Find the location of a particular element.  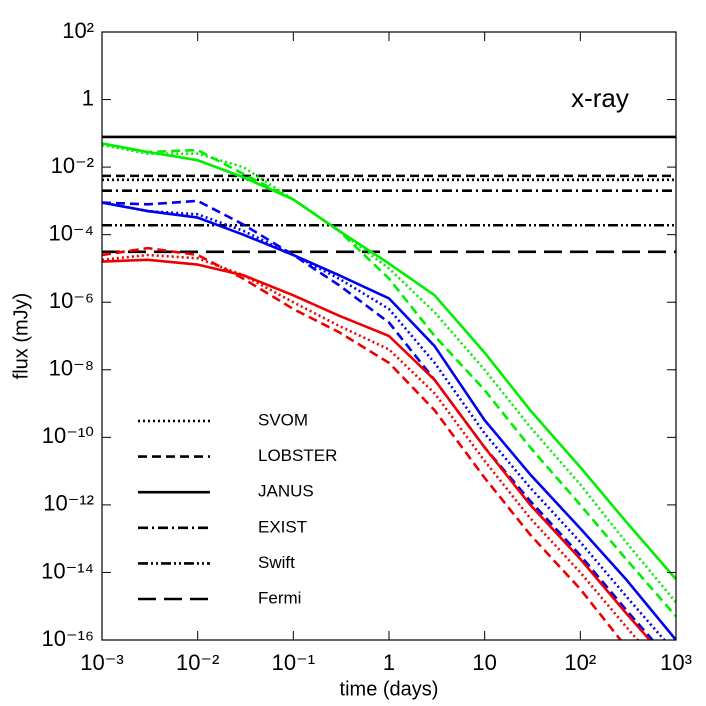

y-tick-label: 10⁻¹² is located at coordinates (68, 503).